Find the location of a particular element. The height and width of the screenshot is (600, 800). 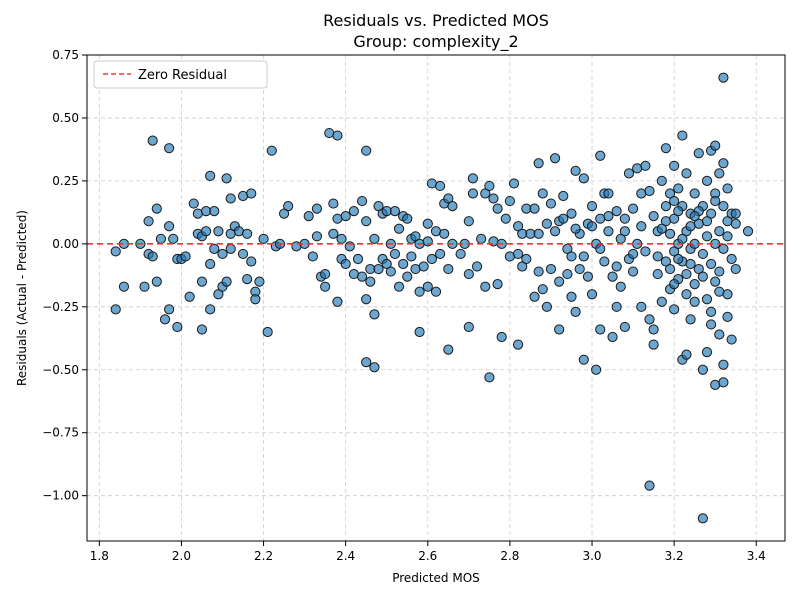

y-tick-label: 0.50 is located at coordinates (65, 118).